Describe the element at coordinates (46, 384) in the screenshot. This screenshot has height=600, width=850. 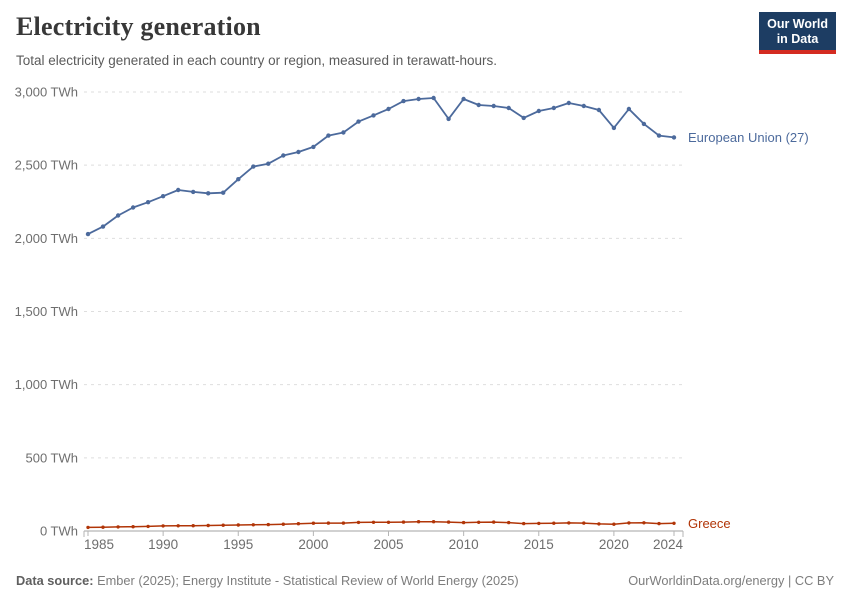
I see `y-axis-label: 1,000 TWh` at that location.